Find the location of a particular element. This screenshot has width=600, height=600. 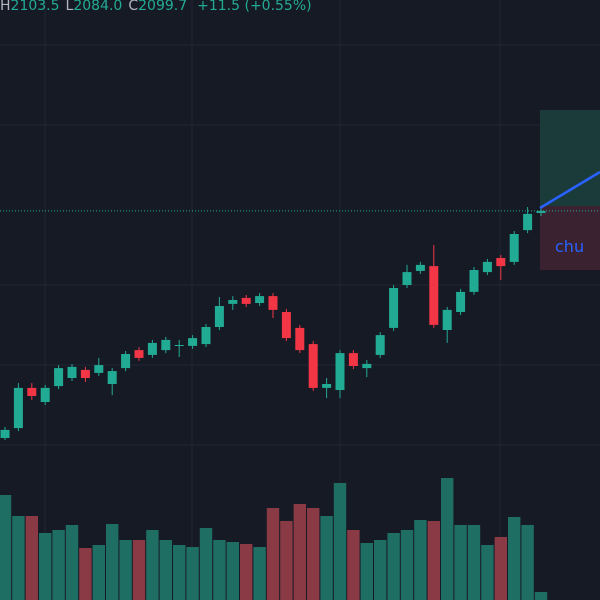

ohlc-label: H is located at coordinates (5, 7).